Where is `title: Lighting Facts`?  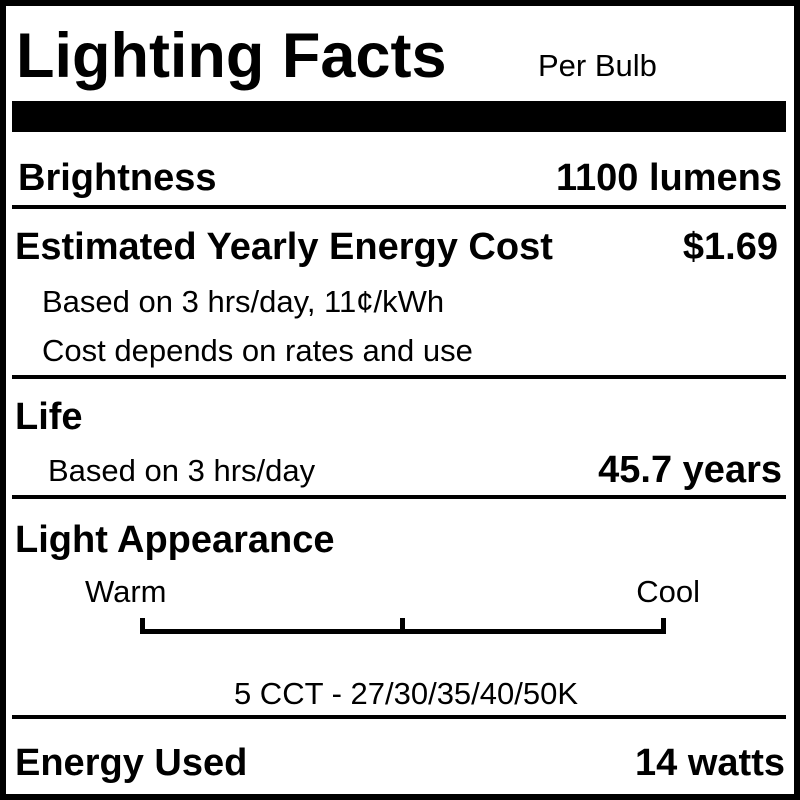 title: Lighting Facts is located at coordinates (231, 56).